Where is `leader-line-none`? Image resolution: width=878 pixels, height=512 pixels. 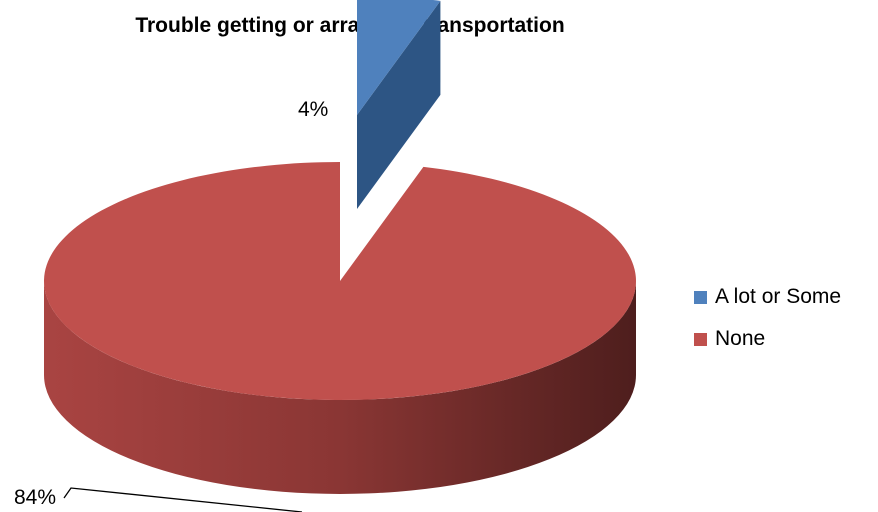 leader-line-none is located at coordinates (183, 499).